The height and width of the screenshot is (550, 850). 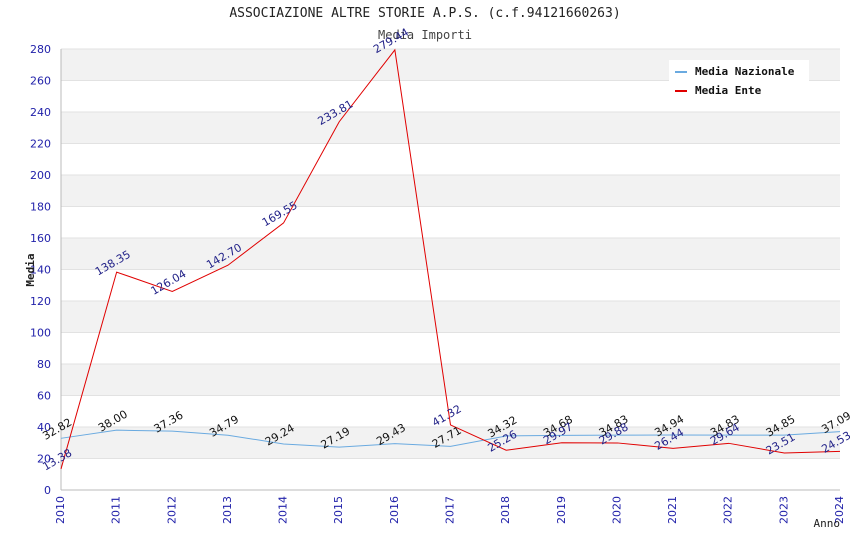 What do you see at coordinates (44, 364) in the screenshot?
I see `y-tick-label: 80` at bounding box center [44, 364].